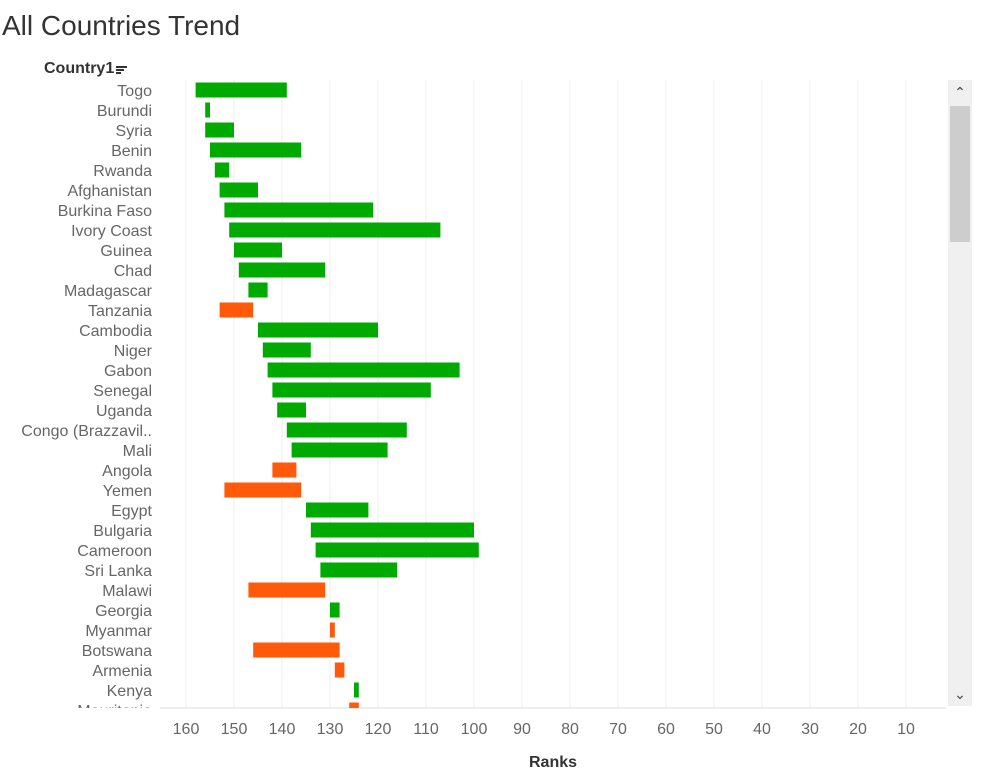  Describe the element at coordinates (960, 693) in the screenshot. I see `chevron-down-icon: ⌄` at that location.